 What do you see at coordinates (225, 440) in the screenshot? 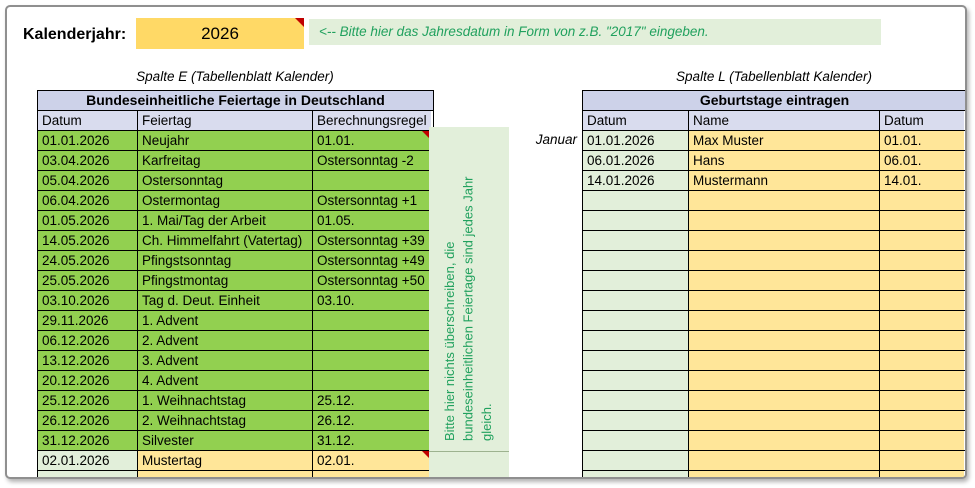
I see `cell-name: Silvester` at bounding box center [225, 440].